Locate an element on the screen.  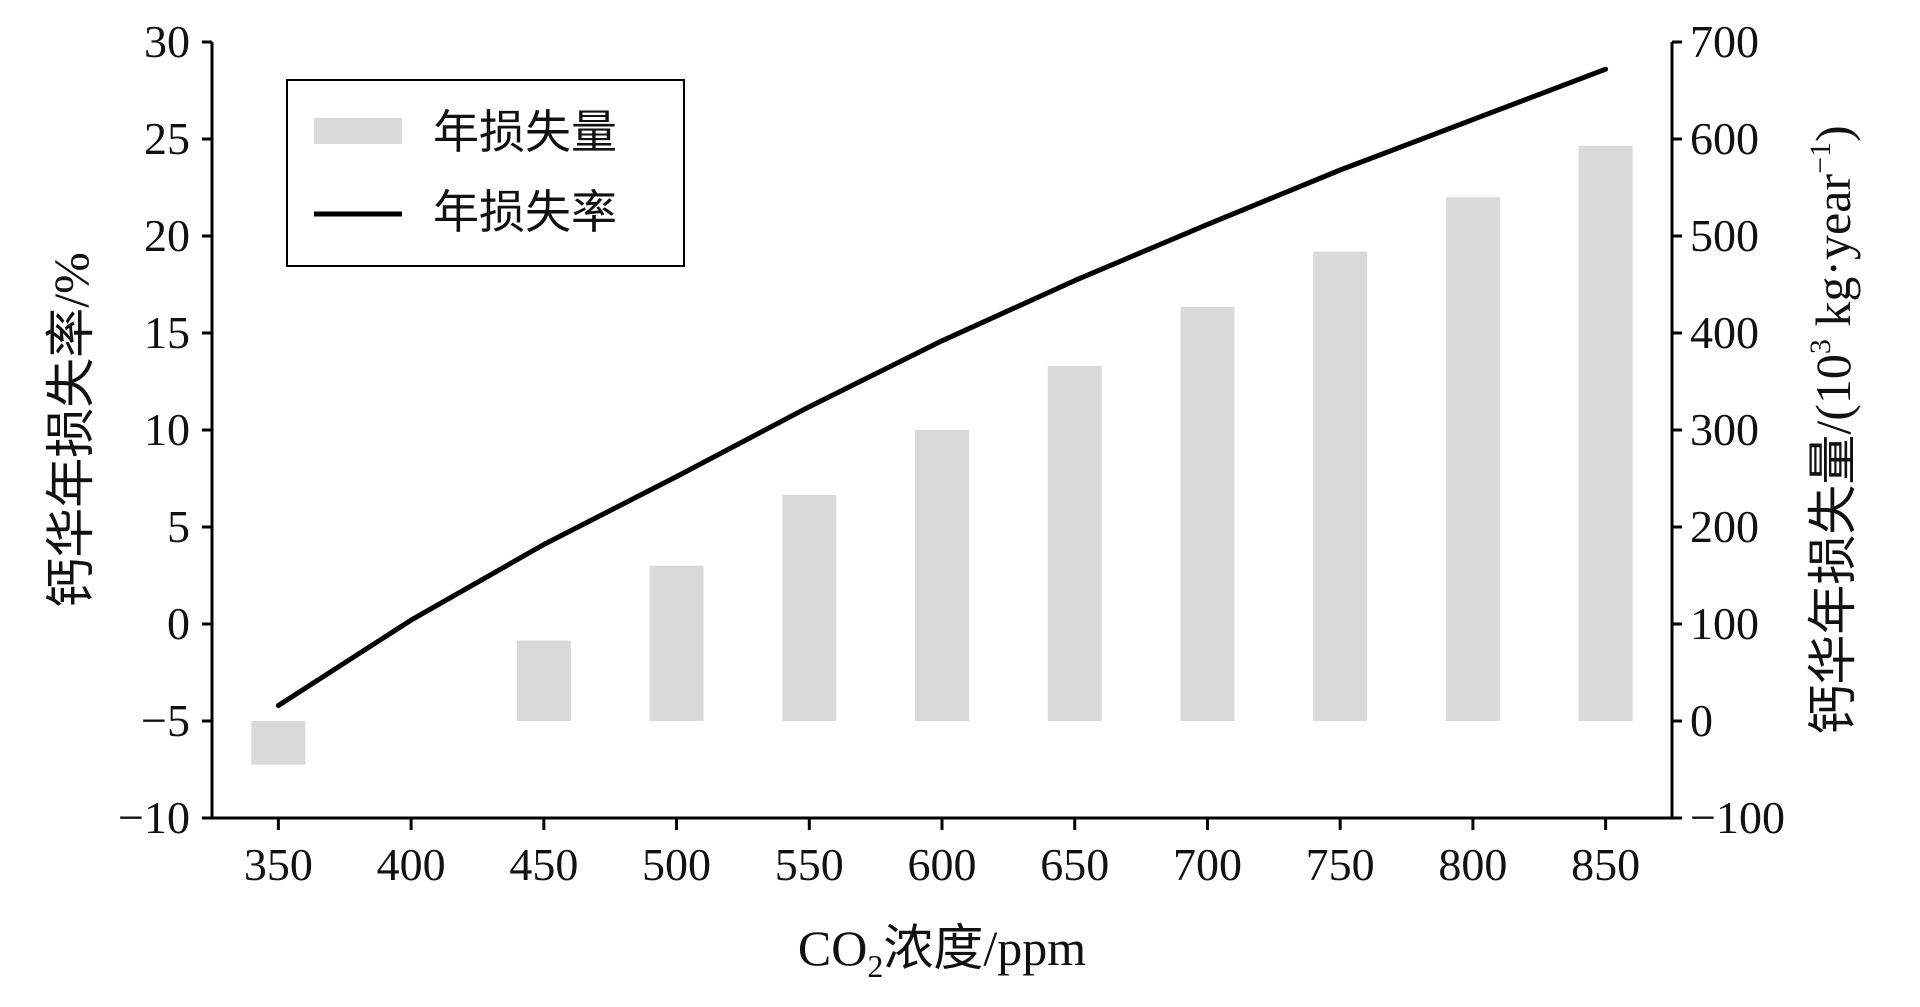
right-tick-label: −100 is located at coordinates (1737, 817).